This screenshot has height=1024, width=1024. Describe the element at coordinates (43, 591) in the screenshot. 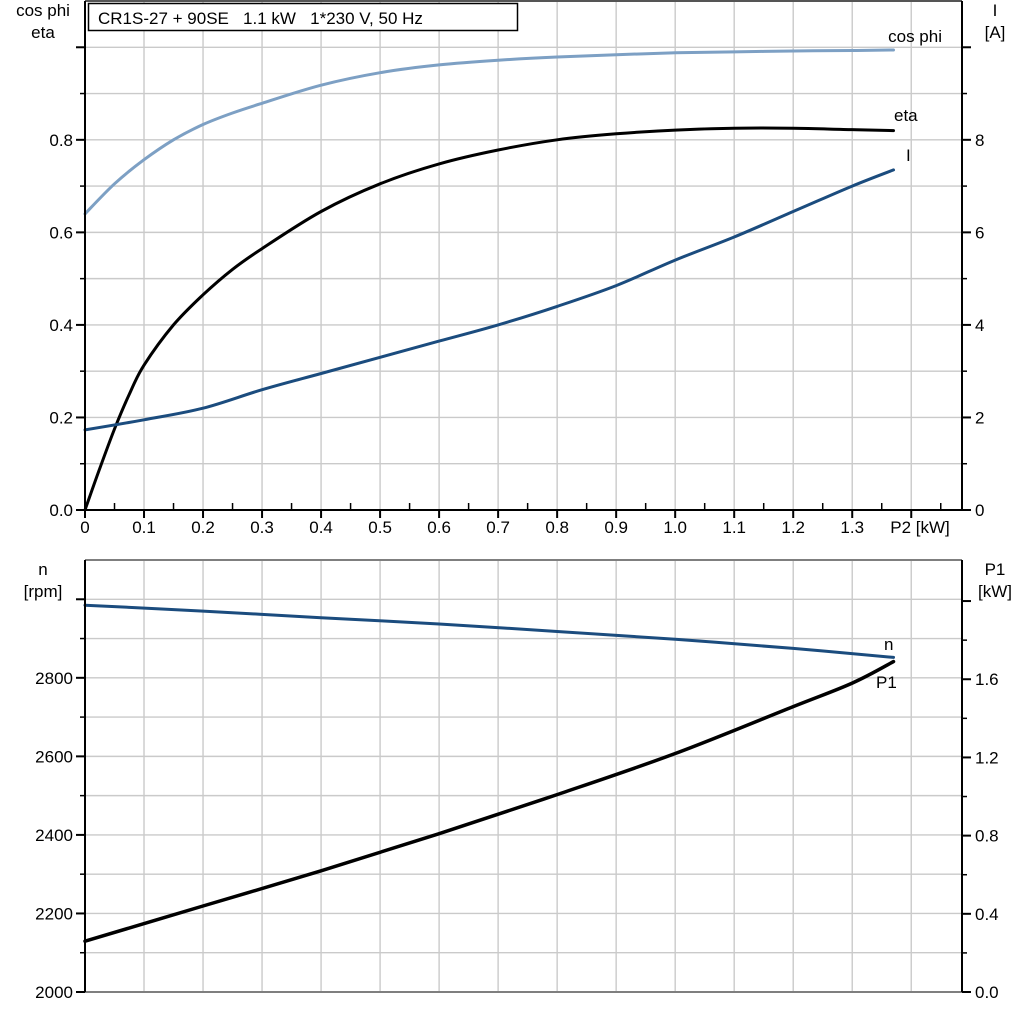

I see `left-axis-title: [rpm]` at that location.